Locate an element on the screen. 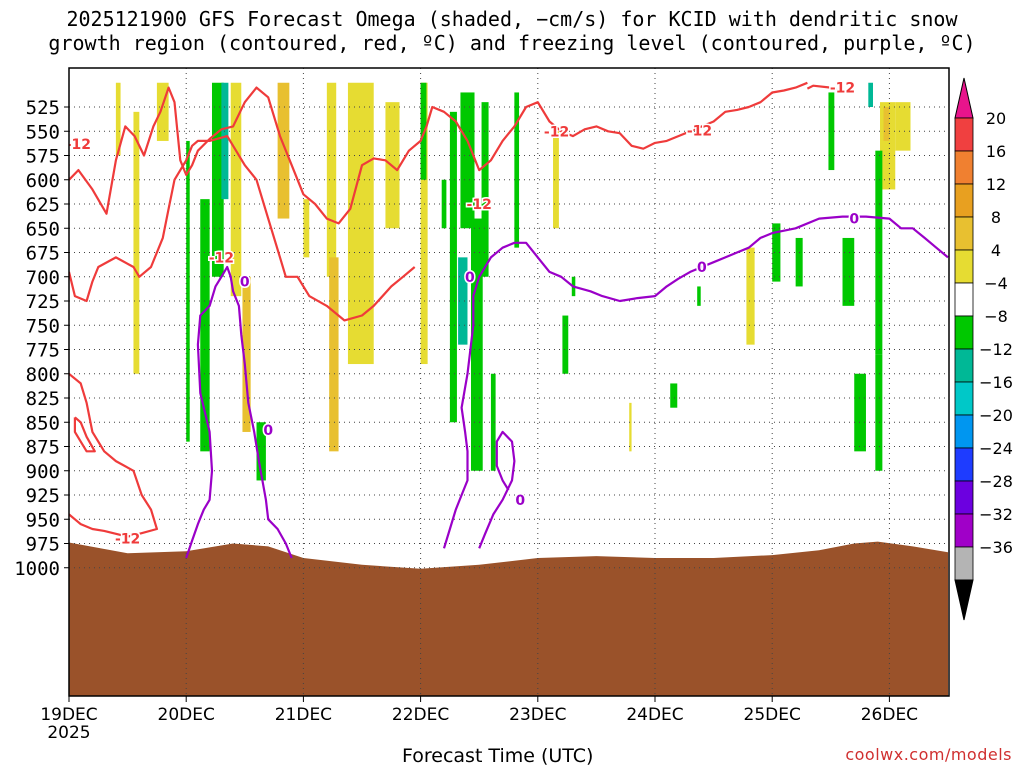 This screenshot has width=1024, height=768. x-tick-label-19DEC: 19DEC is located at coordinates (68, 715).